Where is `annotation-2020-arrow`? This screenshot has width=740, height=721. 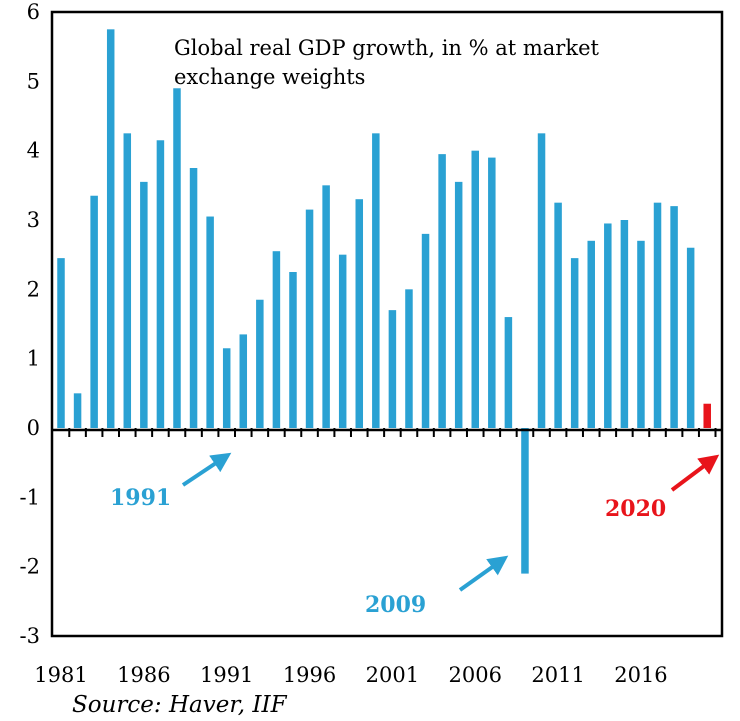 annotation-2020-arrow is located at coordinates (695, 473).